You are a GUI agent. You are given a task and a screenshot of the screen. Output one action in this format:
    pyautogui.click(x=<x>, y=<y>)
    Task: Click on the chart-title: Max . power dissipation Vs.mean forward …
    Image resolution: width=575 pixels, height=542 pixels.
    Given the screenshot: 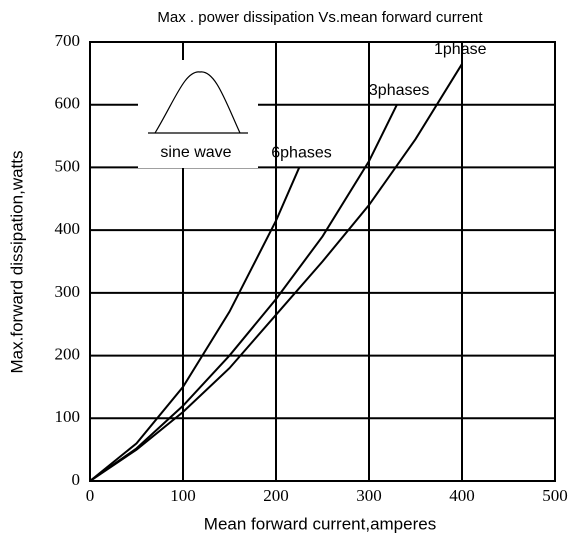 What is the action you would take?
    pyautogui.click(x=320, y=17)
    